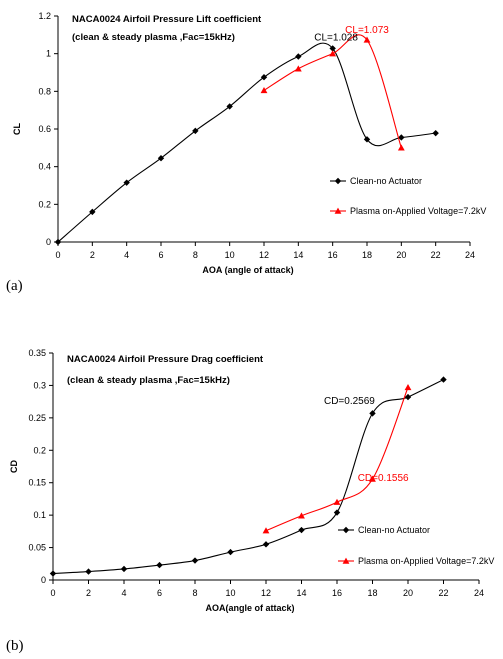  What do you see at coordinates (383, 478) in the screenshot?
I see `annotation: CD=0.1556` at bounding box center [383, 478].